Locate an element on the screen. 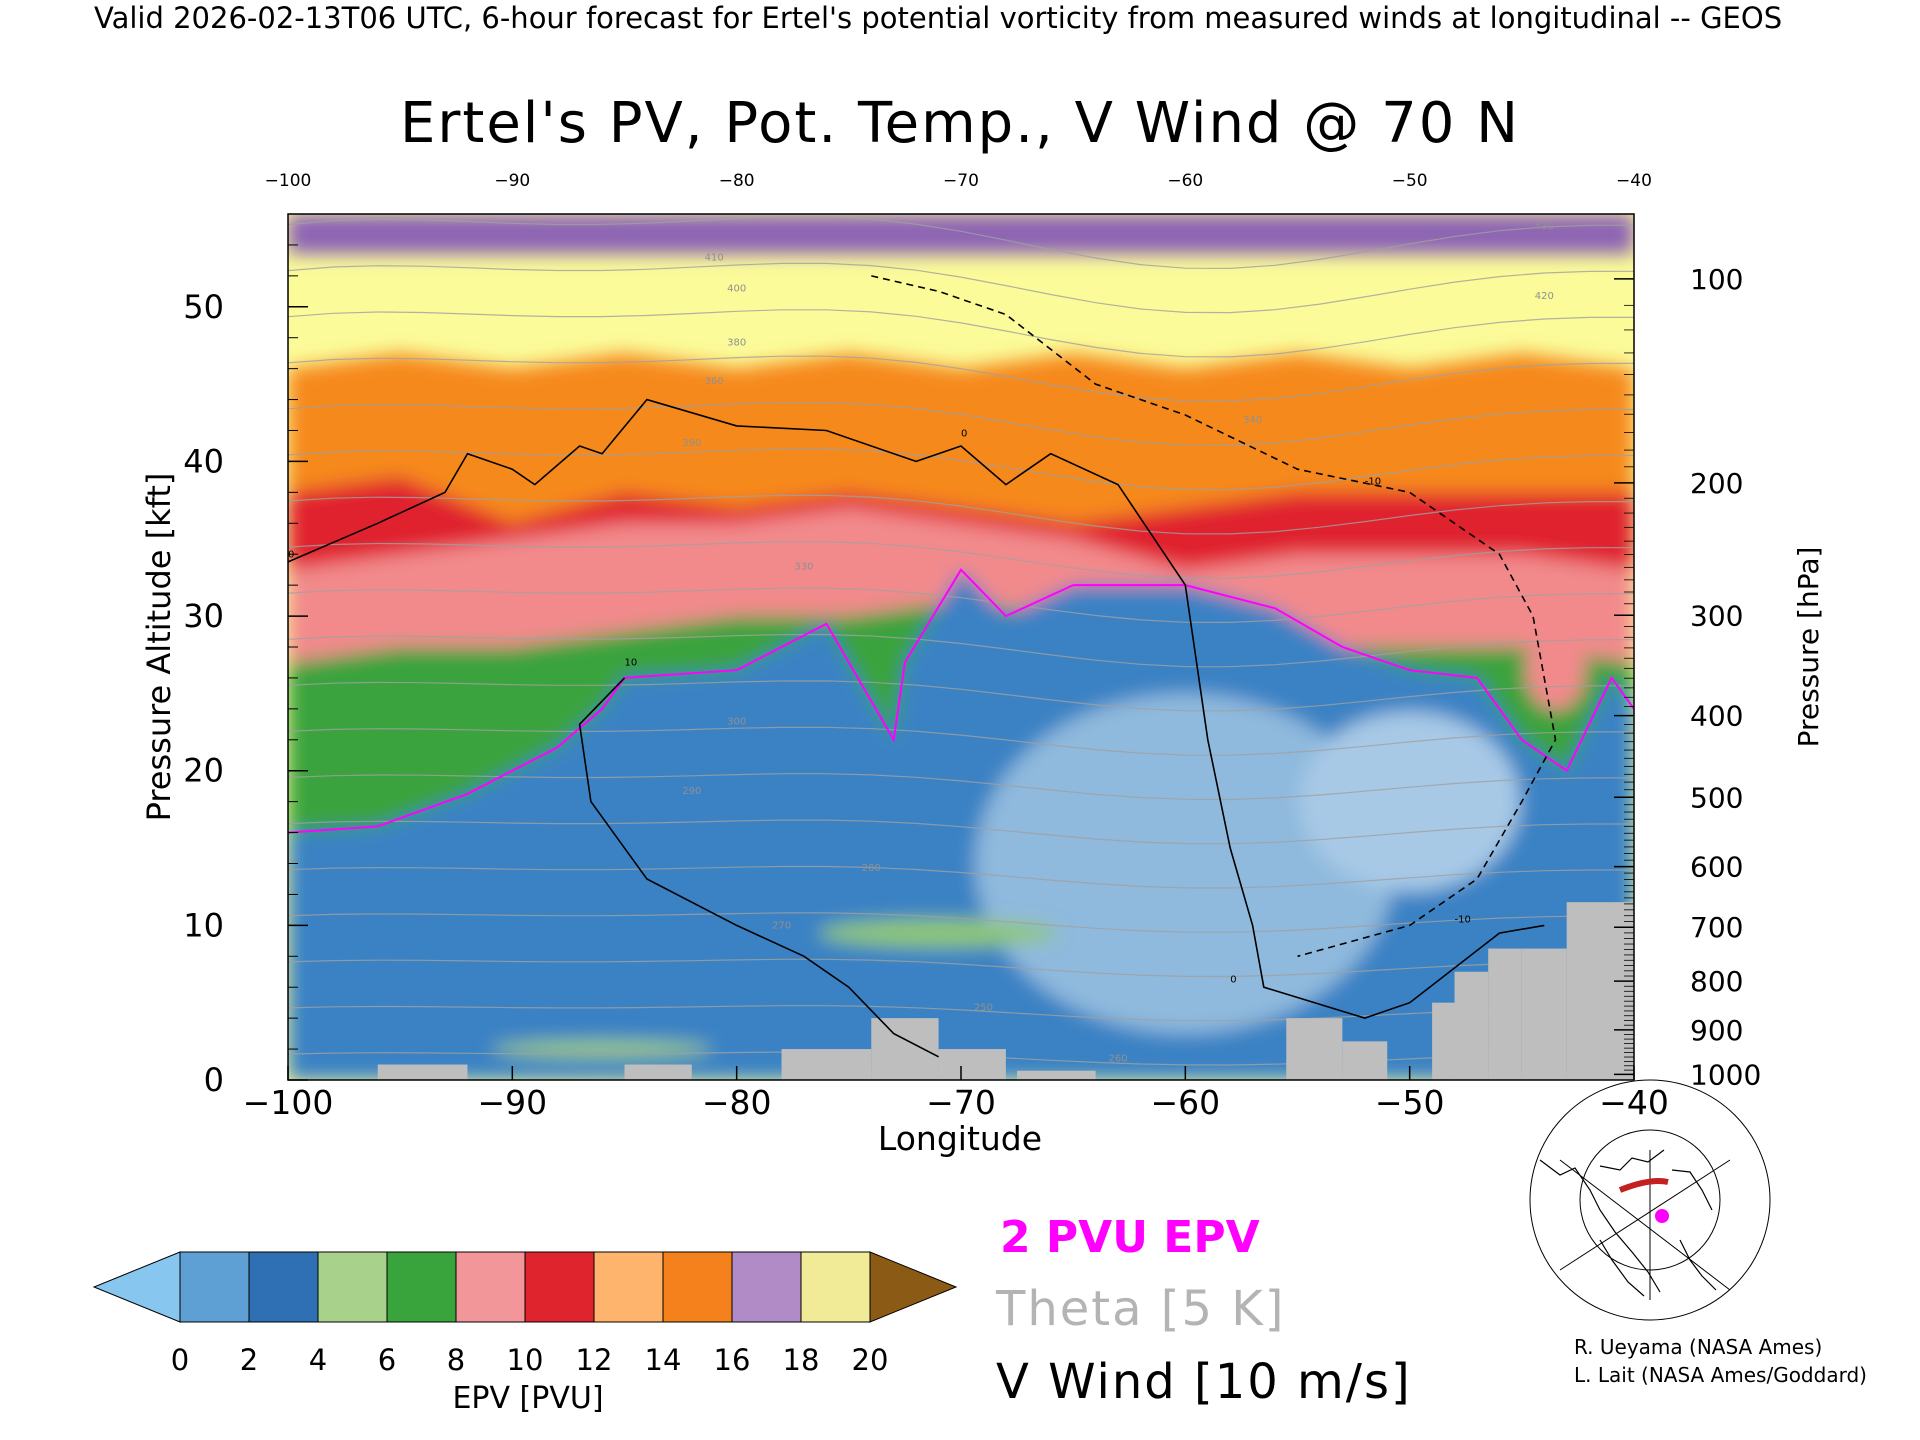 The image size is (1920, 1440). pressure-tick-label: 900 is located at coordinates (1716, 1030).